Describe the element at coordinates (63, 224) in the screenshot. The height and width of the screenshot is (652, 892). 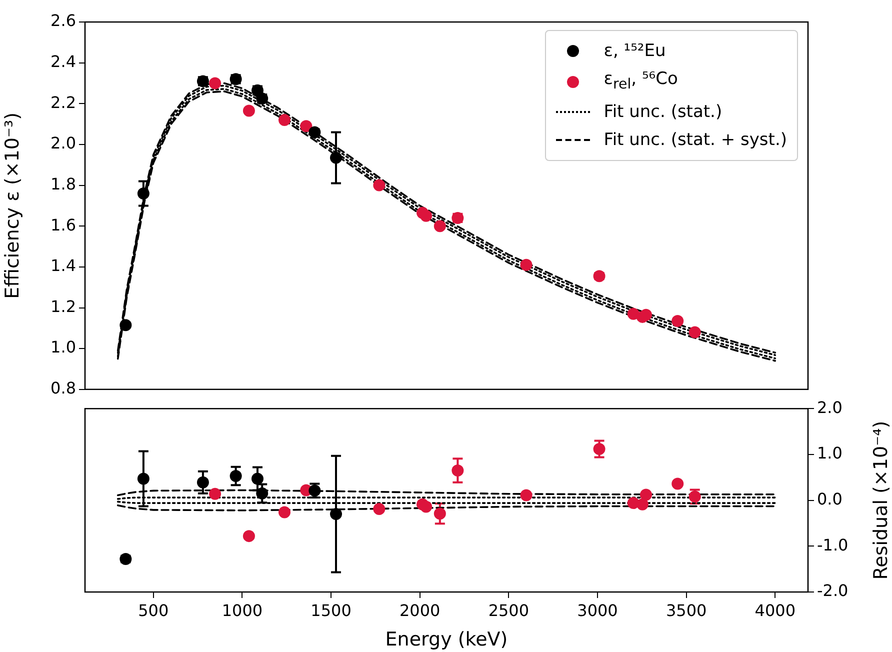
I see `y-tick-label: 1.6` at that location.